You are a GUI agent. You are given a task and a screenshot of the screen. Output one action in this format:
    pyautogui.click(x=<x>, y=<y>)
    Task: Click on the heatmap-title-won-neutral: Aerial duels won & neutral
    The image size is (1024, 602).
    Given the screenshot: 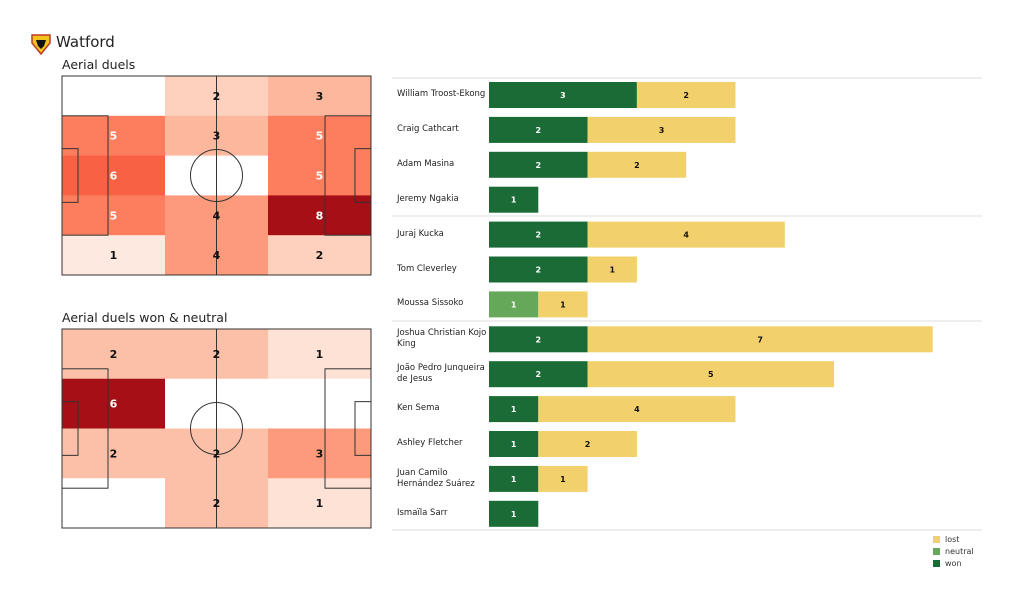 What is the action you would take?
    pyautogui.click(x=145, y=317)
    